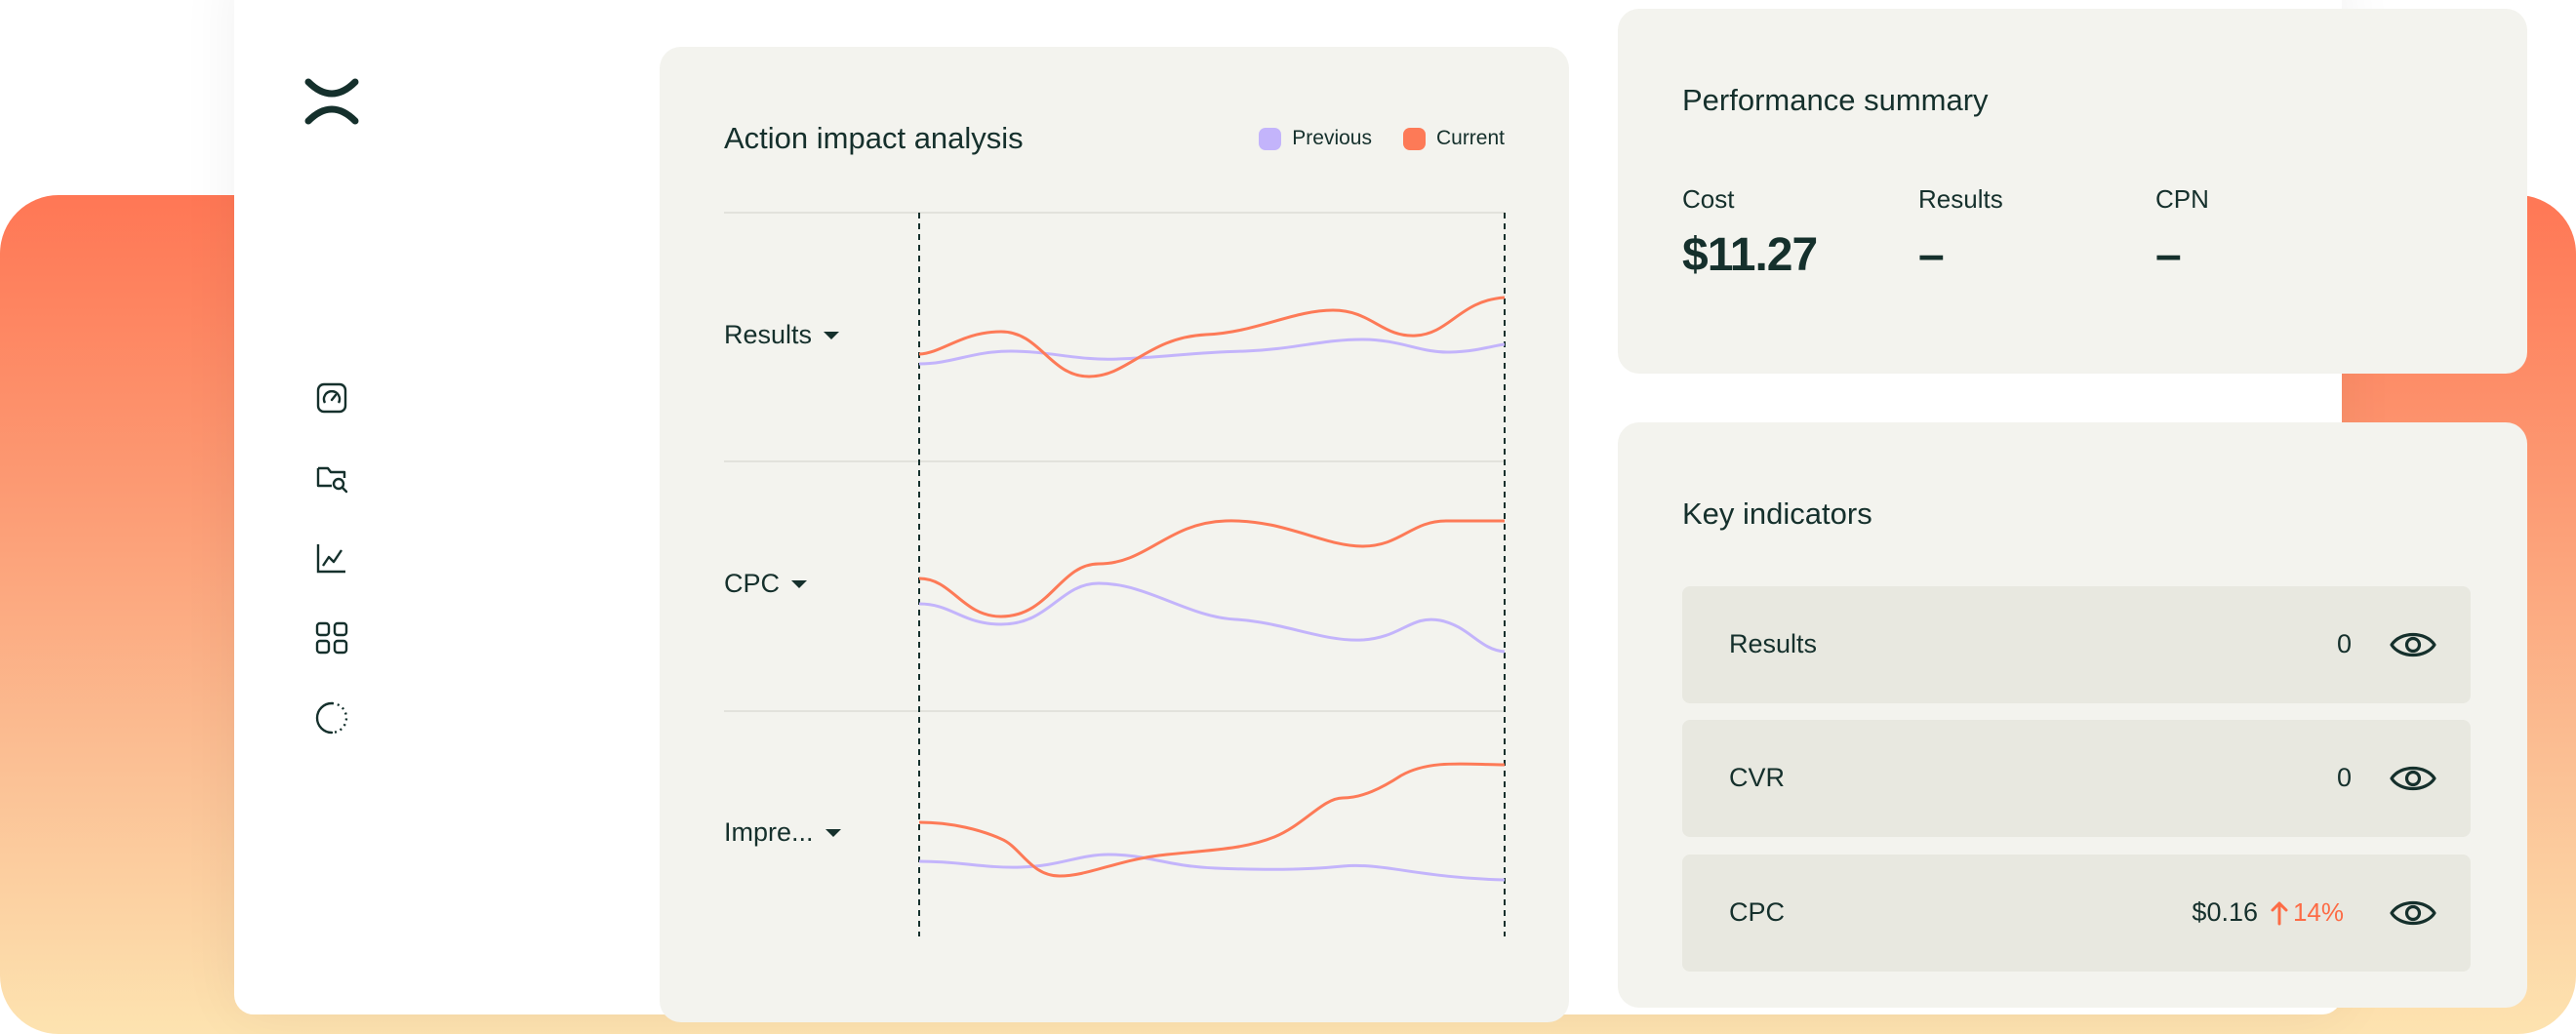  What do you see at coordinates (331, 398) in the screenshot?
I see `gauge-icon` at bounding box center [331, 398].